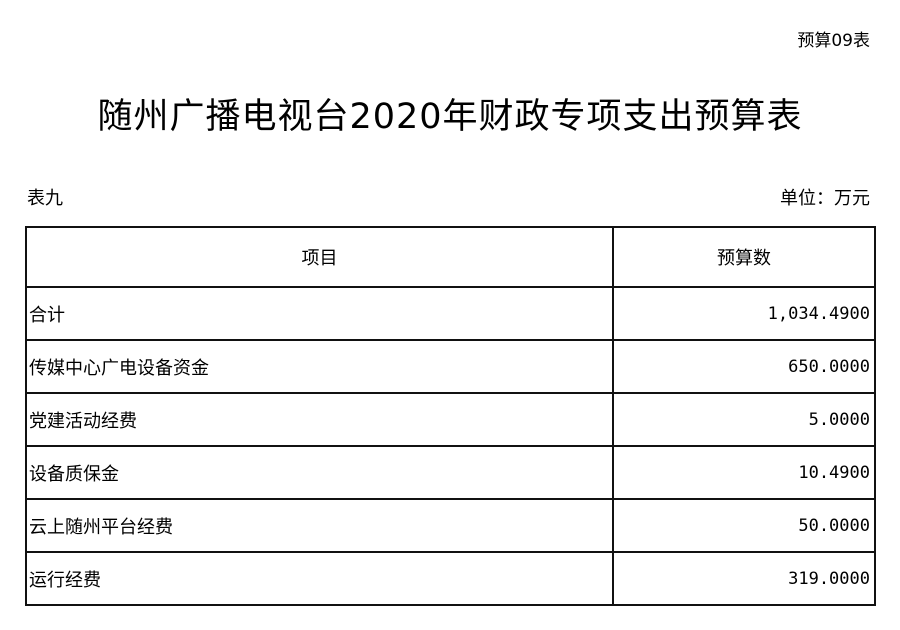  I want to click on item-name: 合计, so click(319, 313).